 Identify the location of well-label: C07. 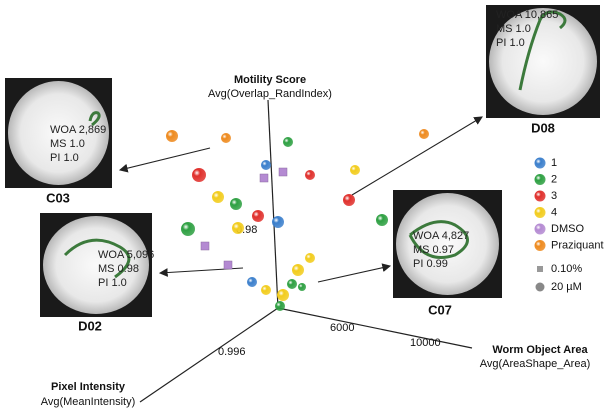
(440, 309).